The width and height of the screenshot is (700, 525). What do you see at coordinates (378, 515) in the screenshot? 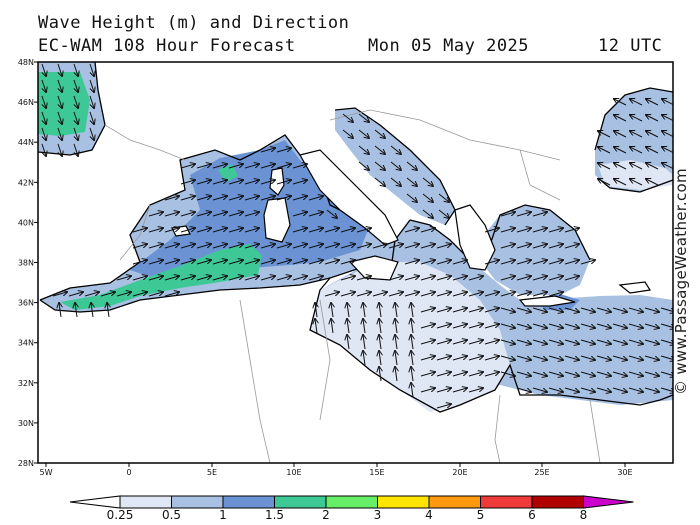
I see `legend-tick-label: 3` at bounding box center [378, 515].